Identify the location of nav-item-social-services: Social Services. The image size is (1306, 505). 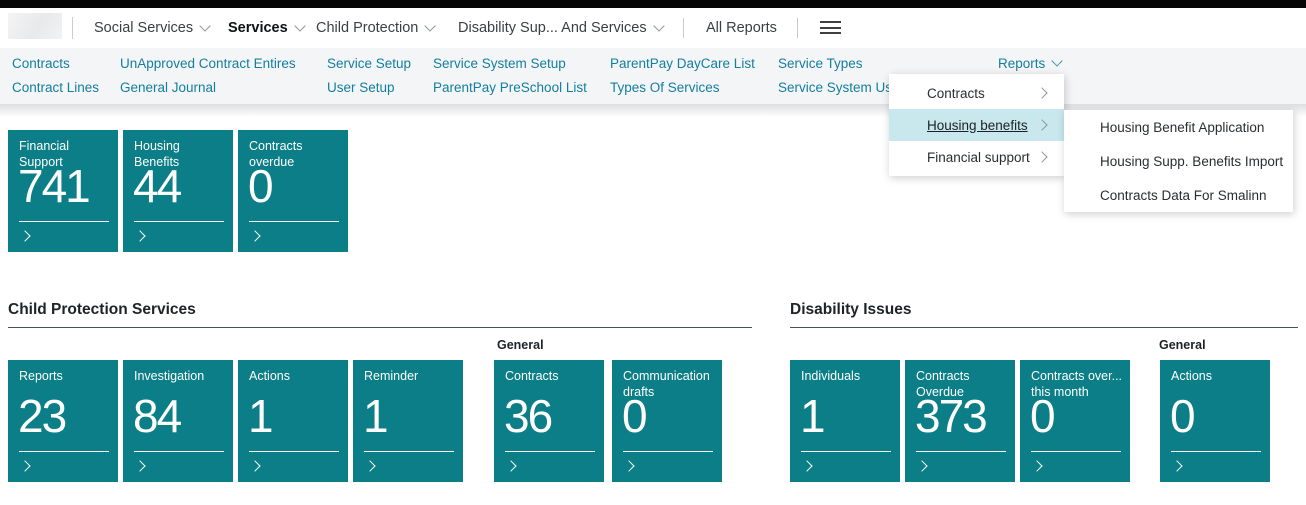
(152, 28).